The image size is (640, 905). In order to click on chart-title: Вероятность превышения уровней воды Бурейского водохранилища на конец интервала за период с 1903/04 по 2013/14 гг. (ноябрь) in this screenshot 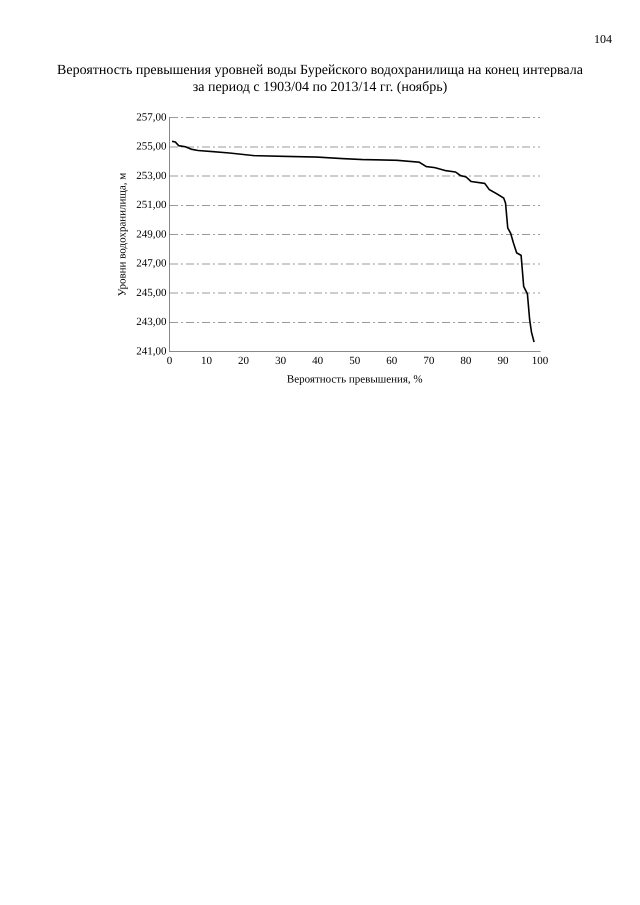, I will do `click(320, 79)`.